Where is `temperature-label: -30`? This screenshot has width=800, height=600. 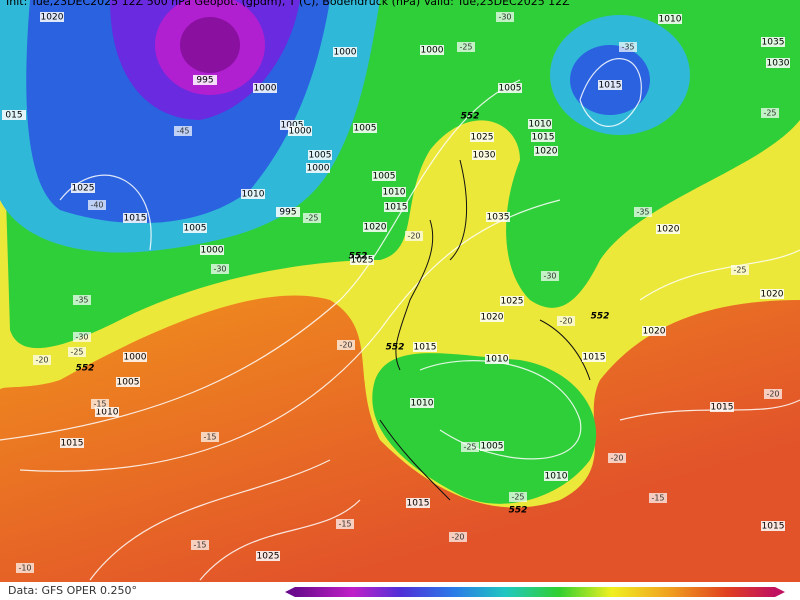
temperature-label: -30 is located at coordinates (549, 276).